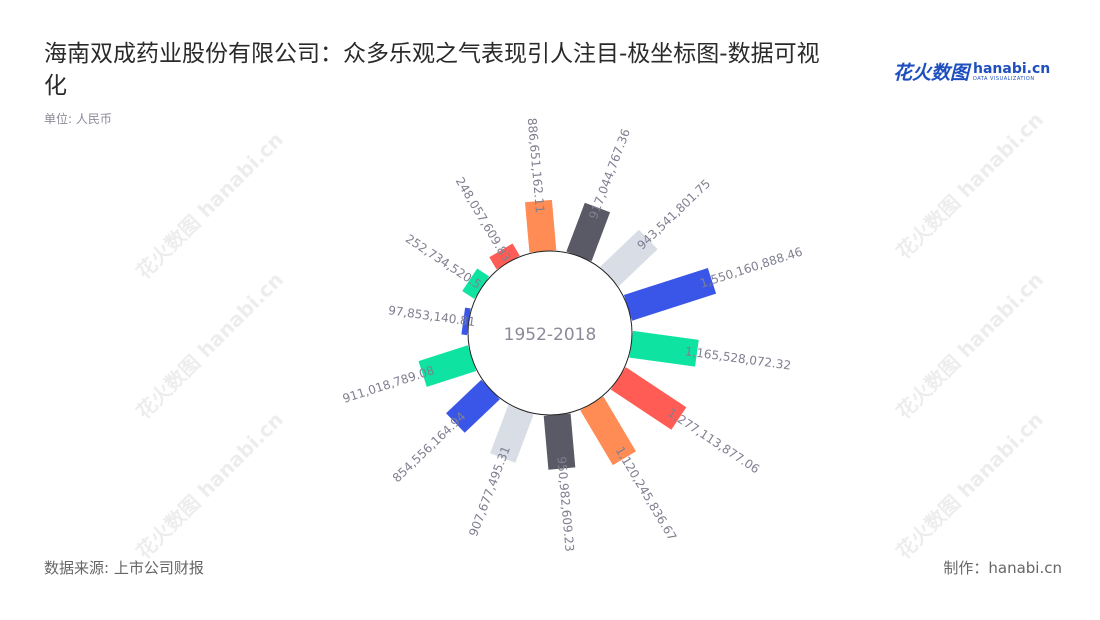  I want to click on center-label: 1952-2018, so click(550, 335).